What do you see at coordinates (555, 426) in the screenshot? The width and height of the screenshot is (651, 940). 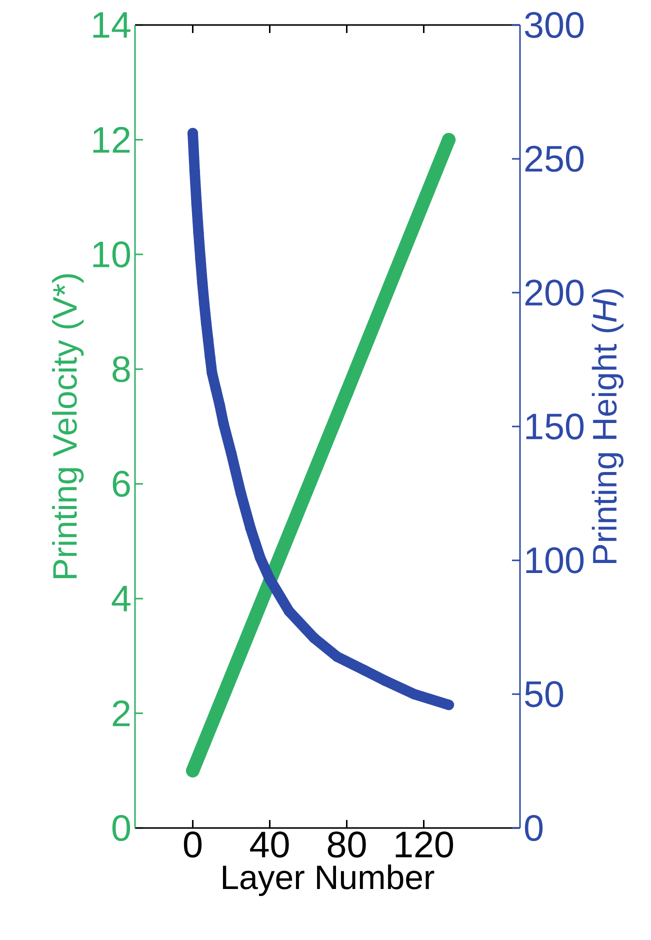 I see `y2-tick-label: 150` at bounding box center [555, 426].